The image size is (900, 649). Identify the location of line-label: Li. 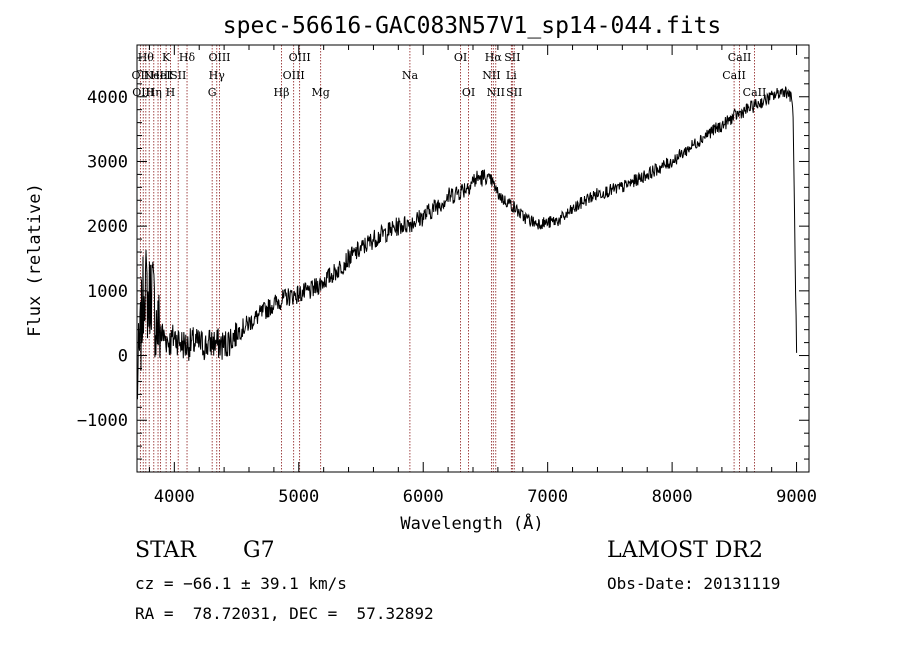
(511, 75).